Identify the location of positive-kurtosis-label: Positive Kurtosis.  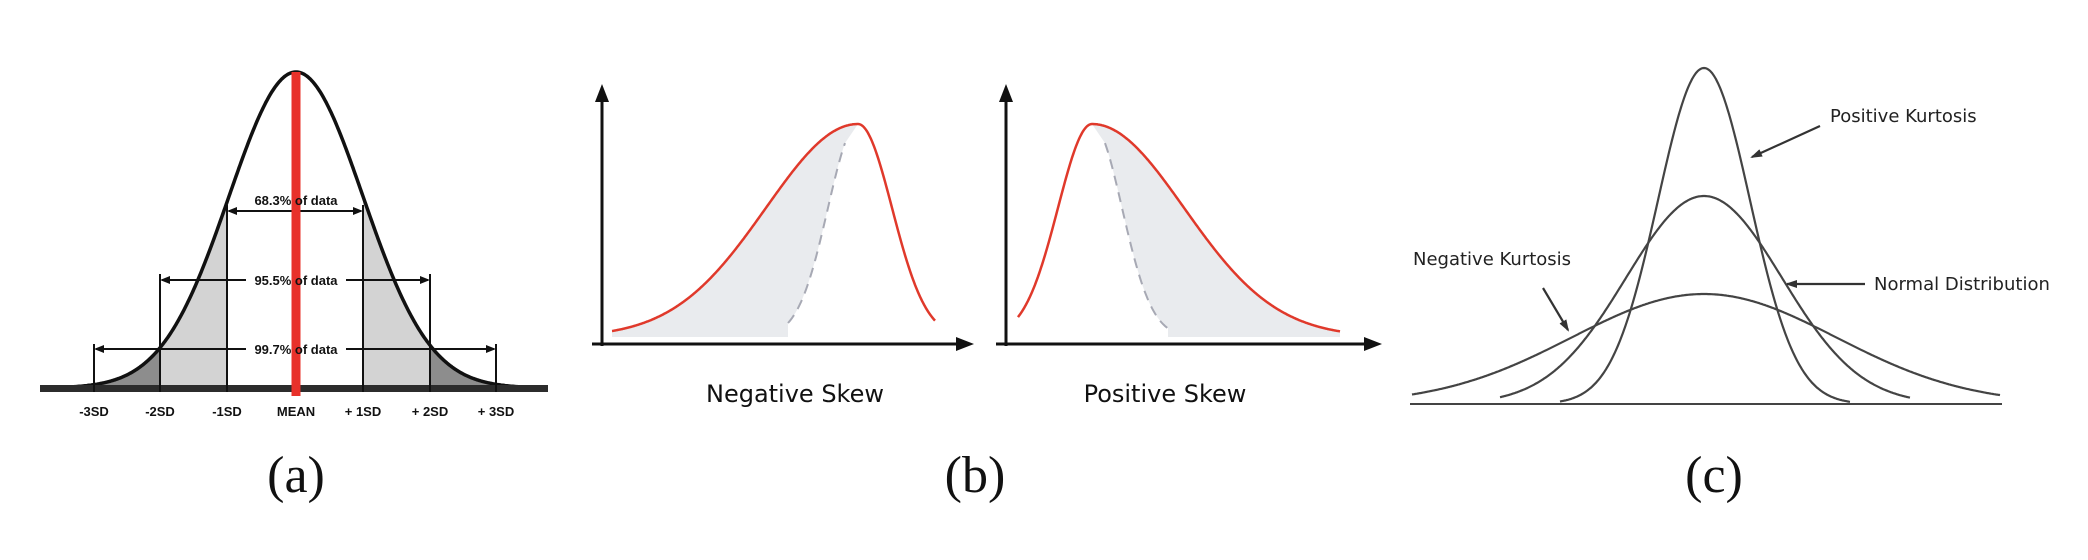
(1903, 116).